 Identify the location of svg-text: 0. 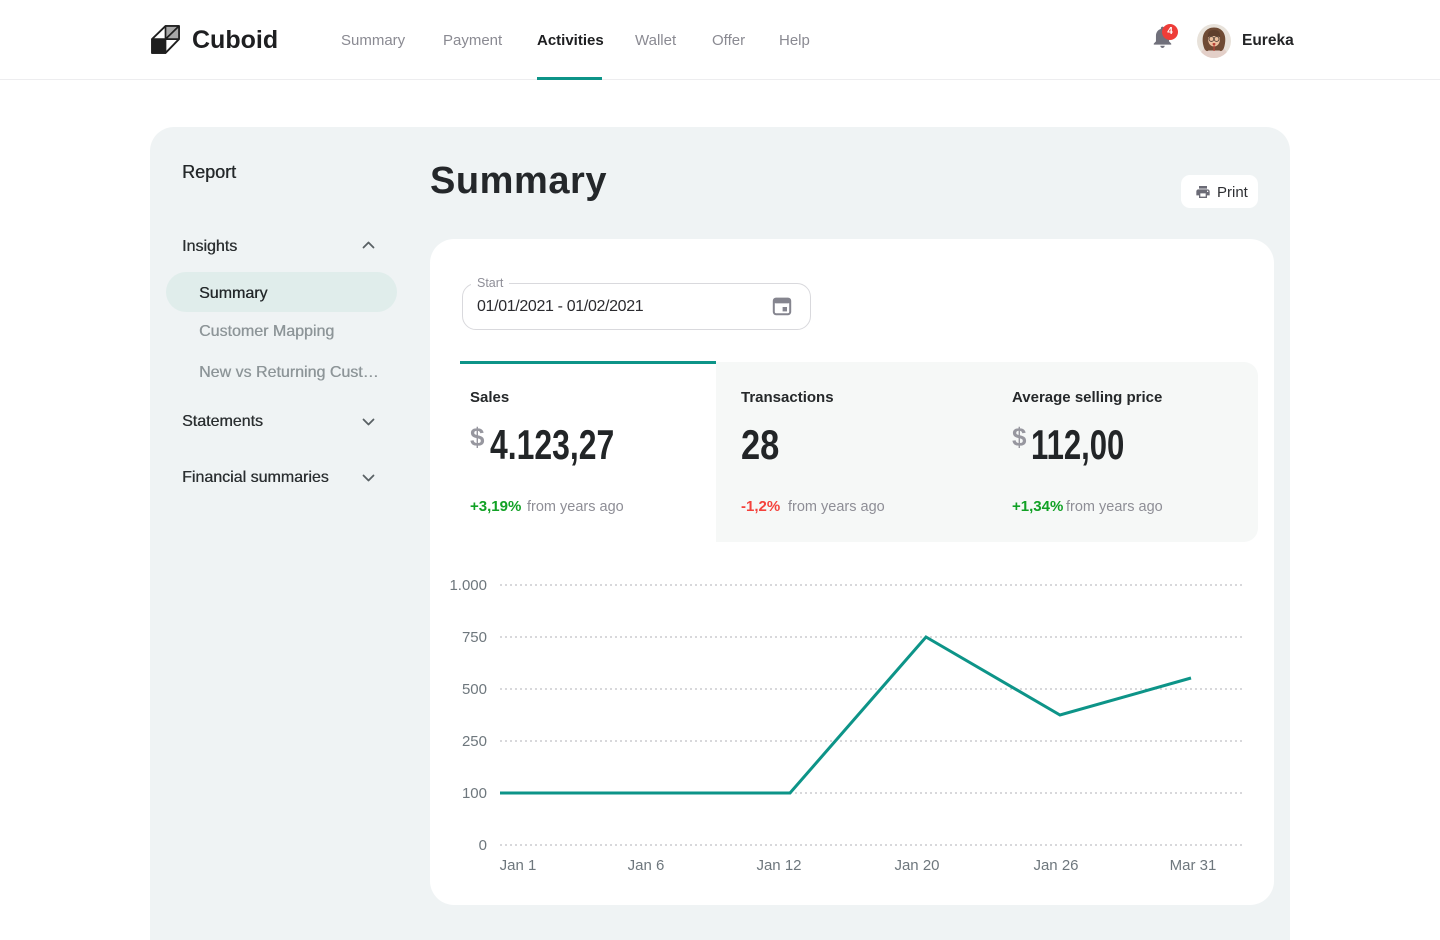
(483, 845).